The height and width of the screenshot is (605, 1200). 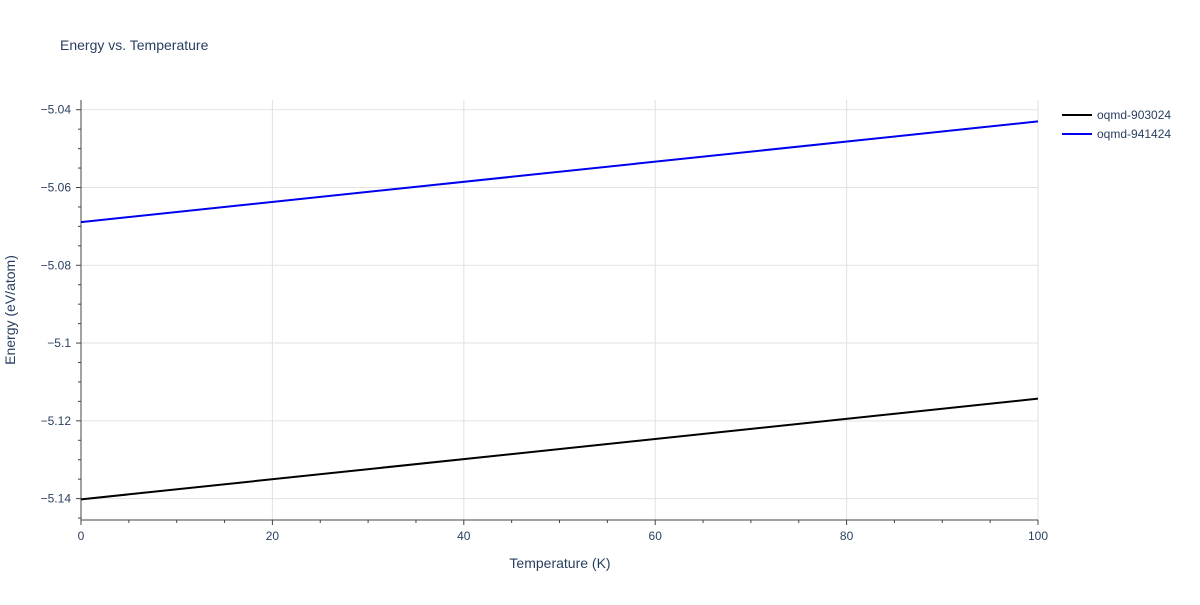 I want to click on y-tick-label: −5.1, so click(x=59, y=343).